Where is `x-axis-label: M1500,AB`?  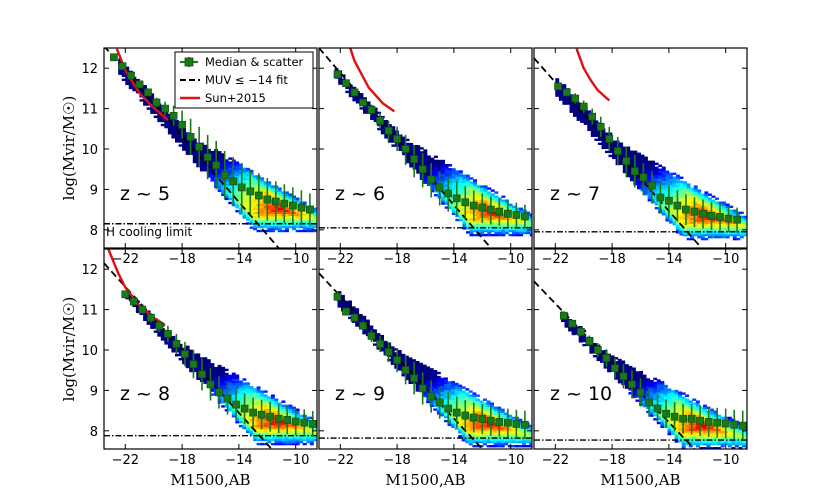 x-axis-label: M1500,AB is located at coordinates (640, 480).